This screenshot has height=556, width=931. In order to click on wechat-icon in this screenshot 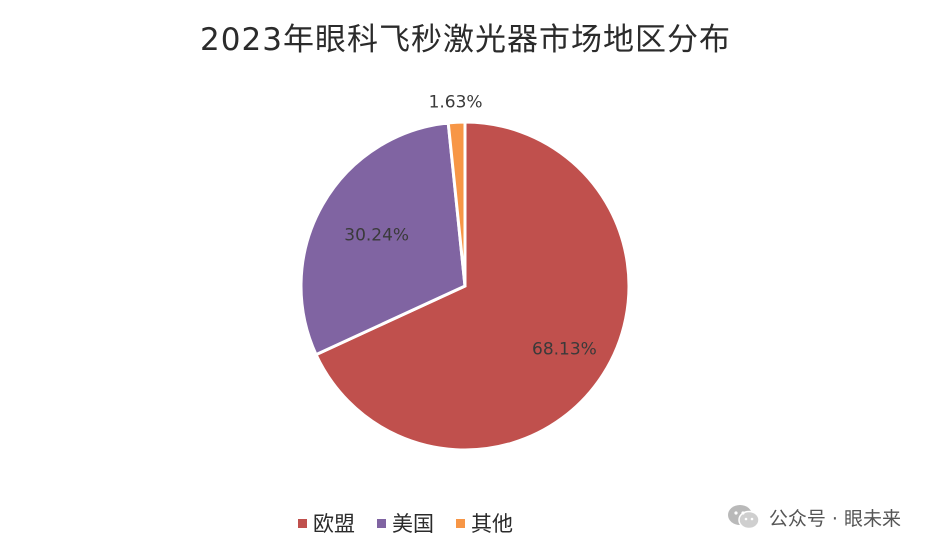, I will do `click(743, 517)`.